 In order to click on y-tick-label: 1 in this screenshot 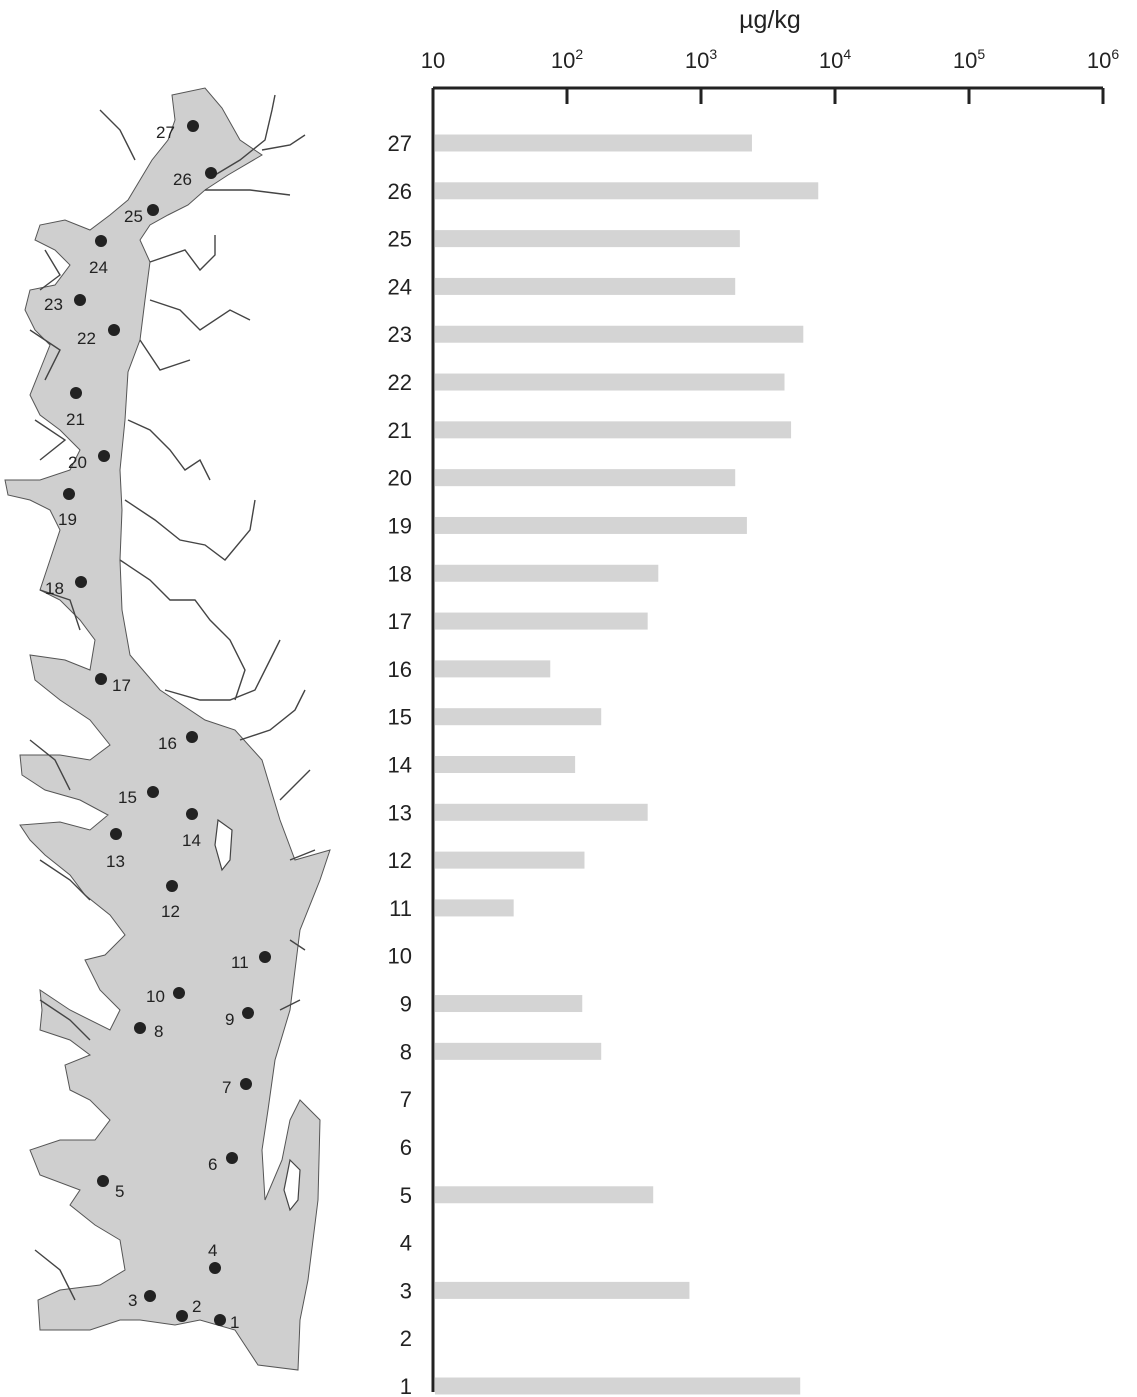, I will do `click(406, 1385)`.